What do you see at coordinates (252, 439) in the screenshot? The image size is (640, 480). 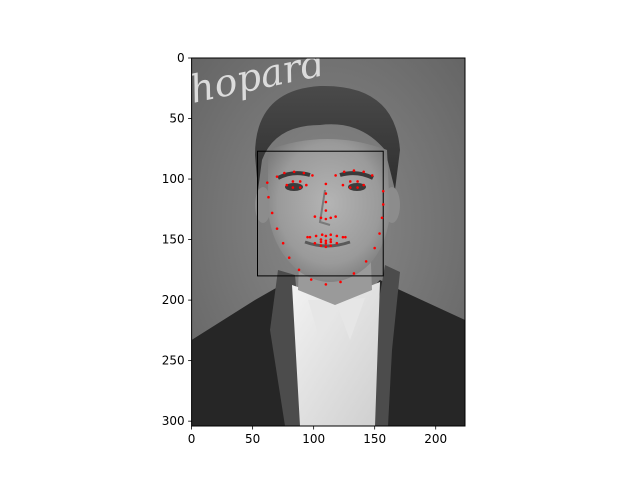 I see `x-tick-label: 50` at bounding box center [252, 439].